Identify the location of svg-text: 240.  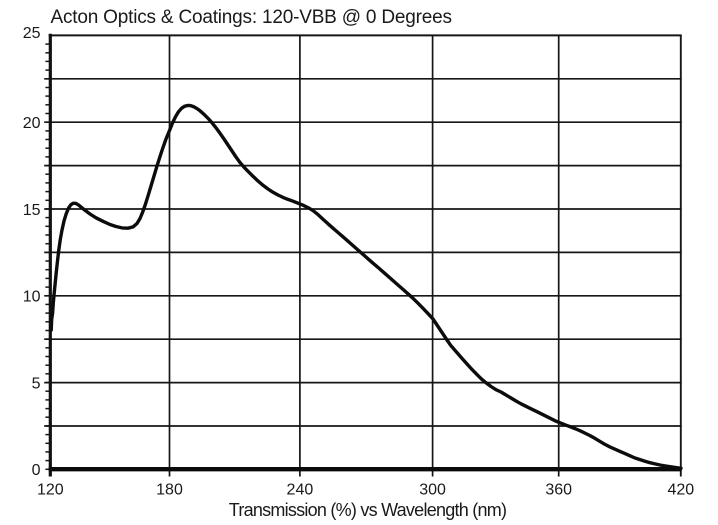
(300, 490).